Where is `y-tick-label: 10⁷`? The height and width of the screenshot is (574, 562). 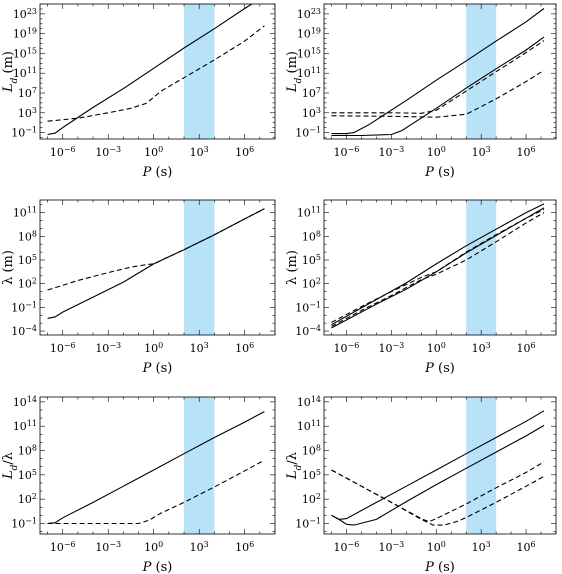
y-tick-label: 10⁷ is located at coordinates (311, 93).